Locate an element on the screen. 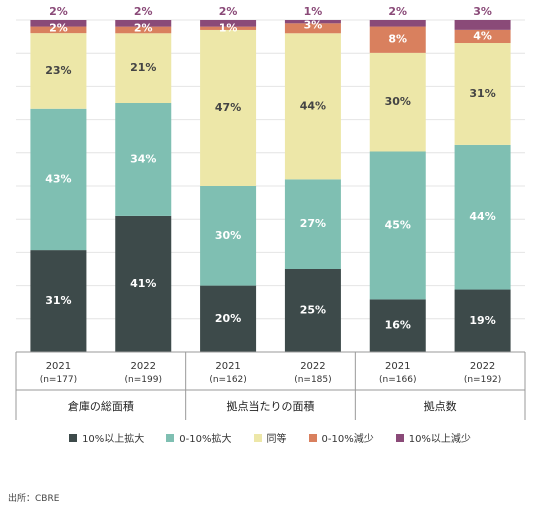 The width and height of the screenshot is (540, 517). data-label: 45% is located at coordinates (398, 224).